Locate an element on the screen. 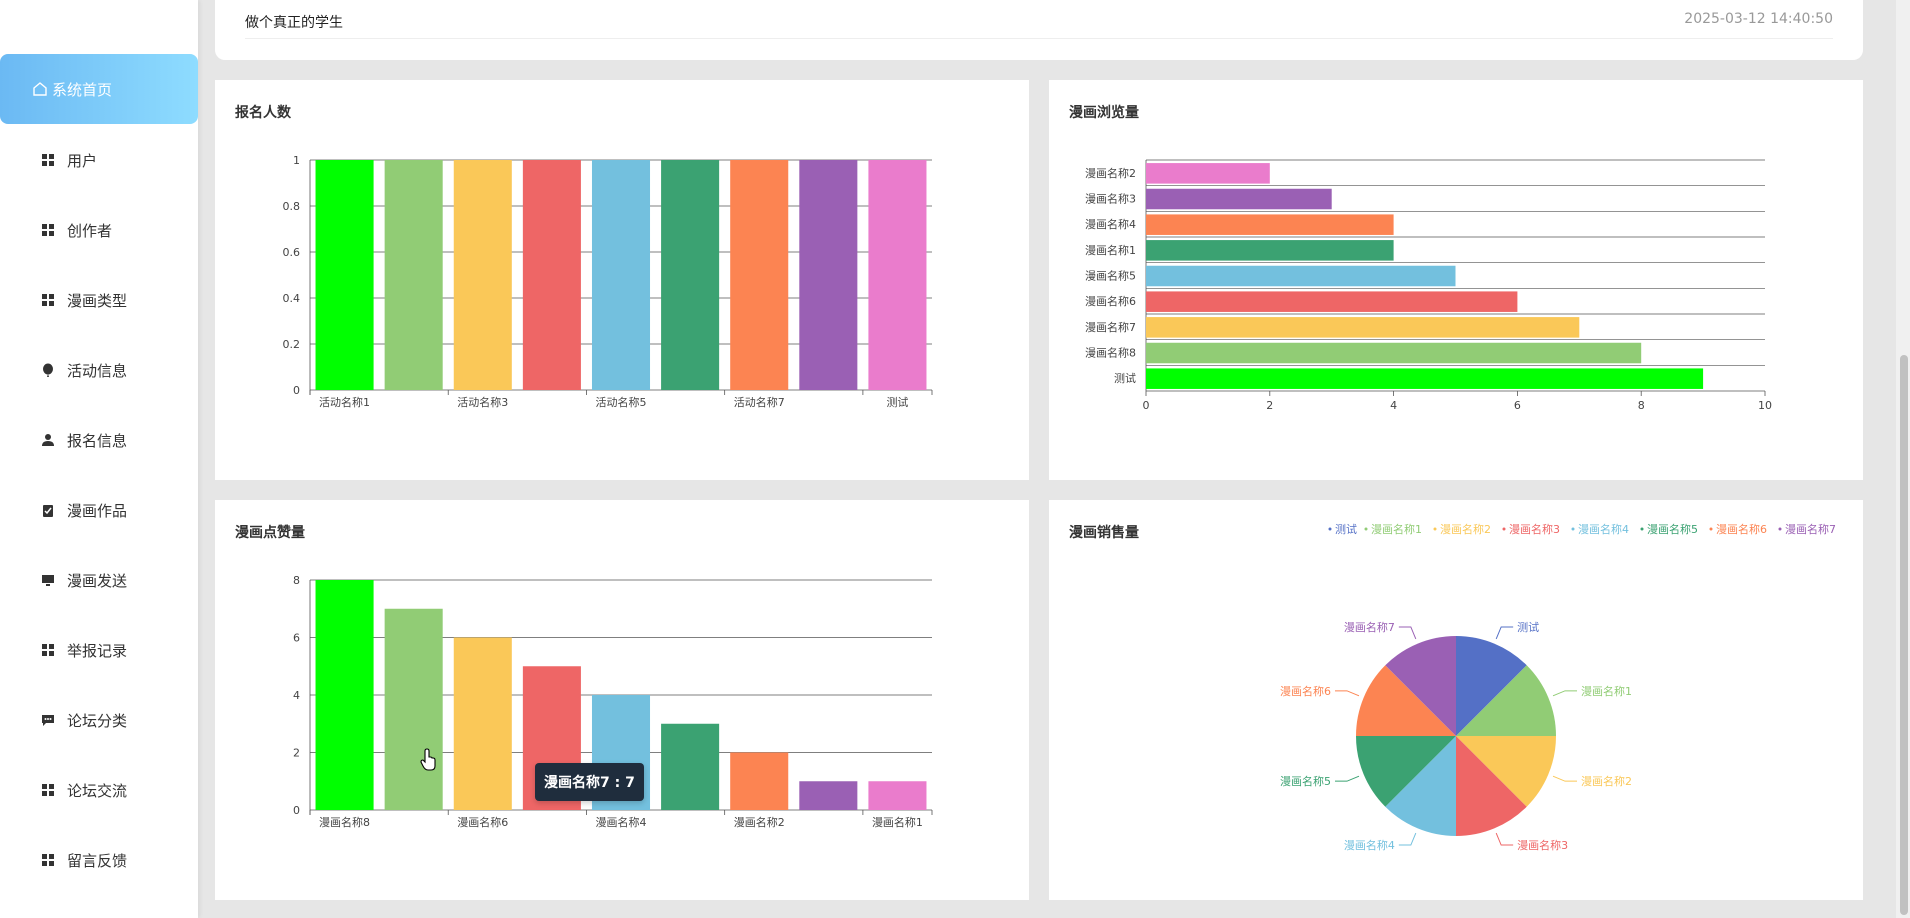 Image resolution: width=1910 pixels, height=918 pixels. scrollbar-track is located at coordinates (1903, 459).